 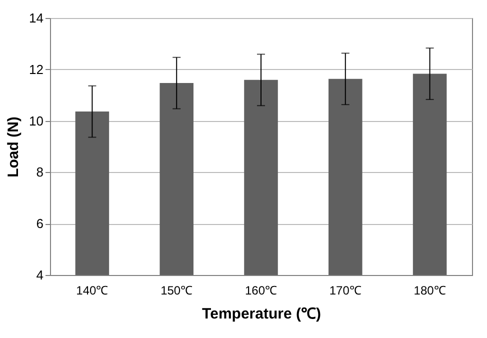 I want to click on x-tick-label: 170℃, so click(x=345, y=291).